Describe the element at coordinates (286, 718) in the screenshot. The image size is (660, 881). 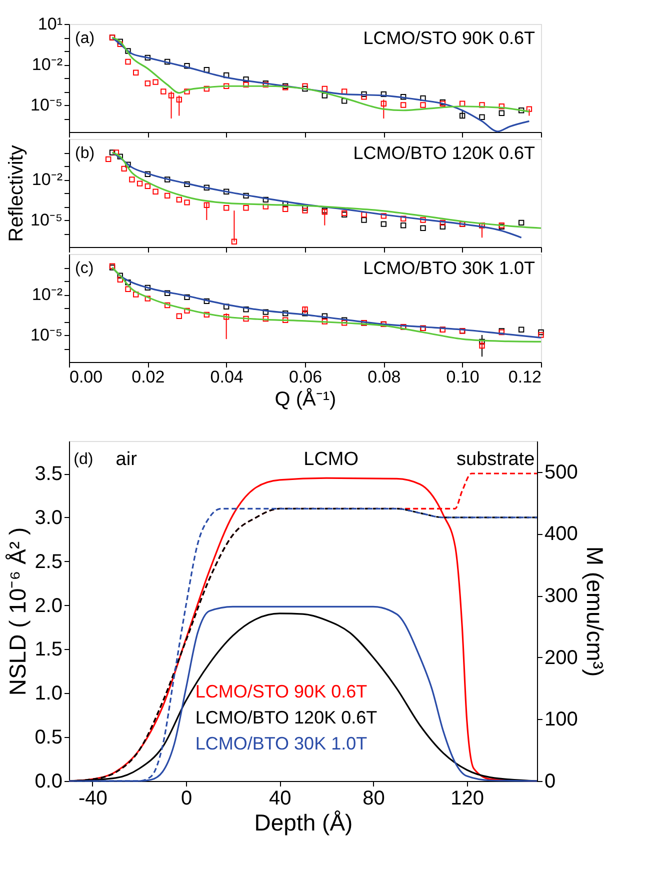
I see `series-label: LCMO/BTO 120K 0.6T` at that location.